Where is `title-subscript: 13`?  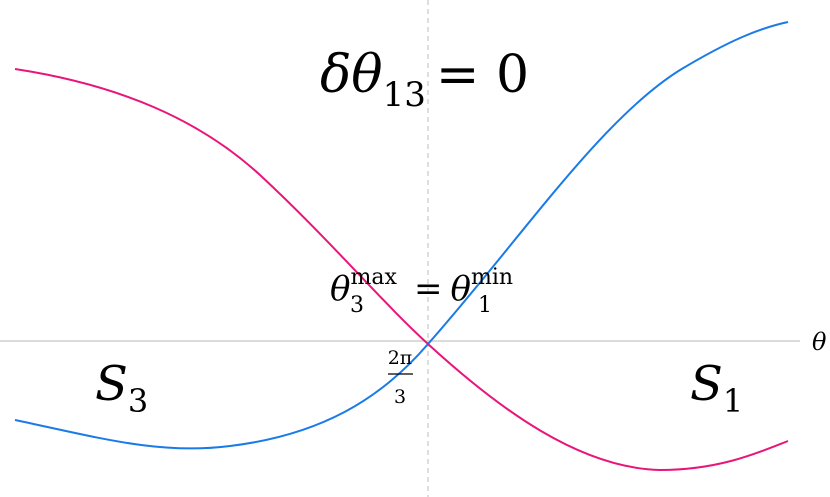
title-subscript: 13 is located at coordinates (404, 95).